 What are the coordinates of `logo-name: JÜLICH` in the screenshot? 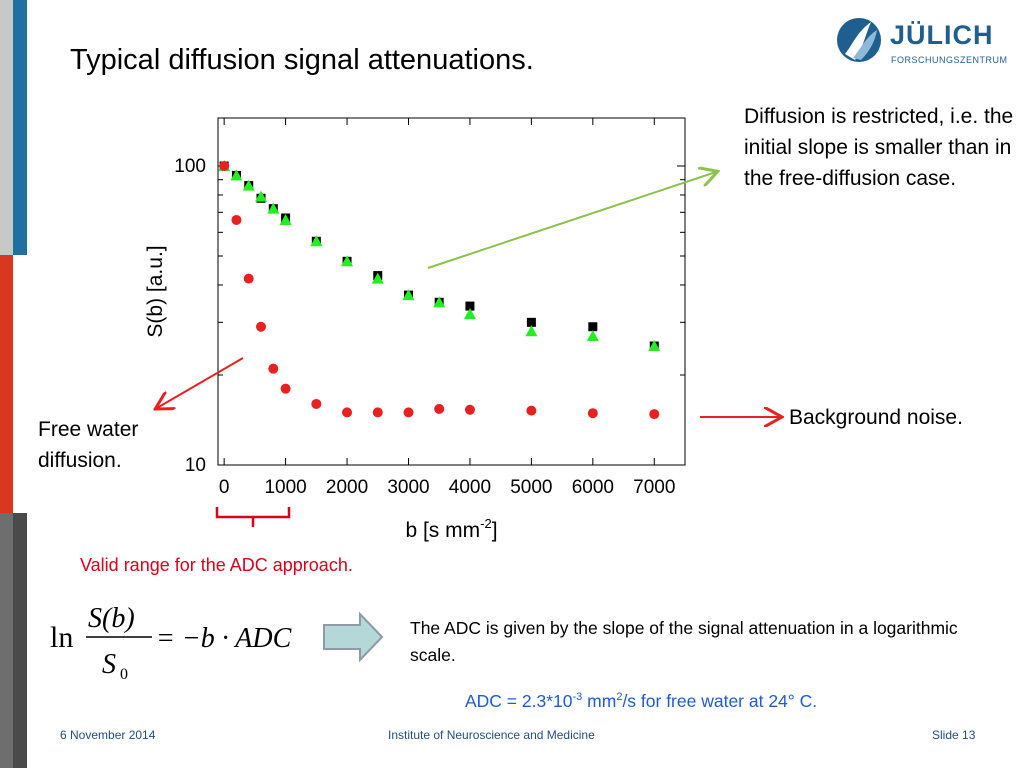 It's located at (942, 35).